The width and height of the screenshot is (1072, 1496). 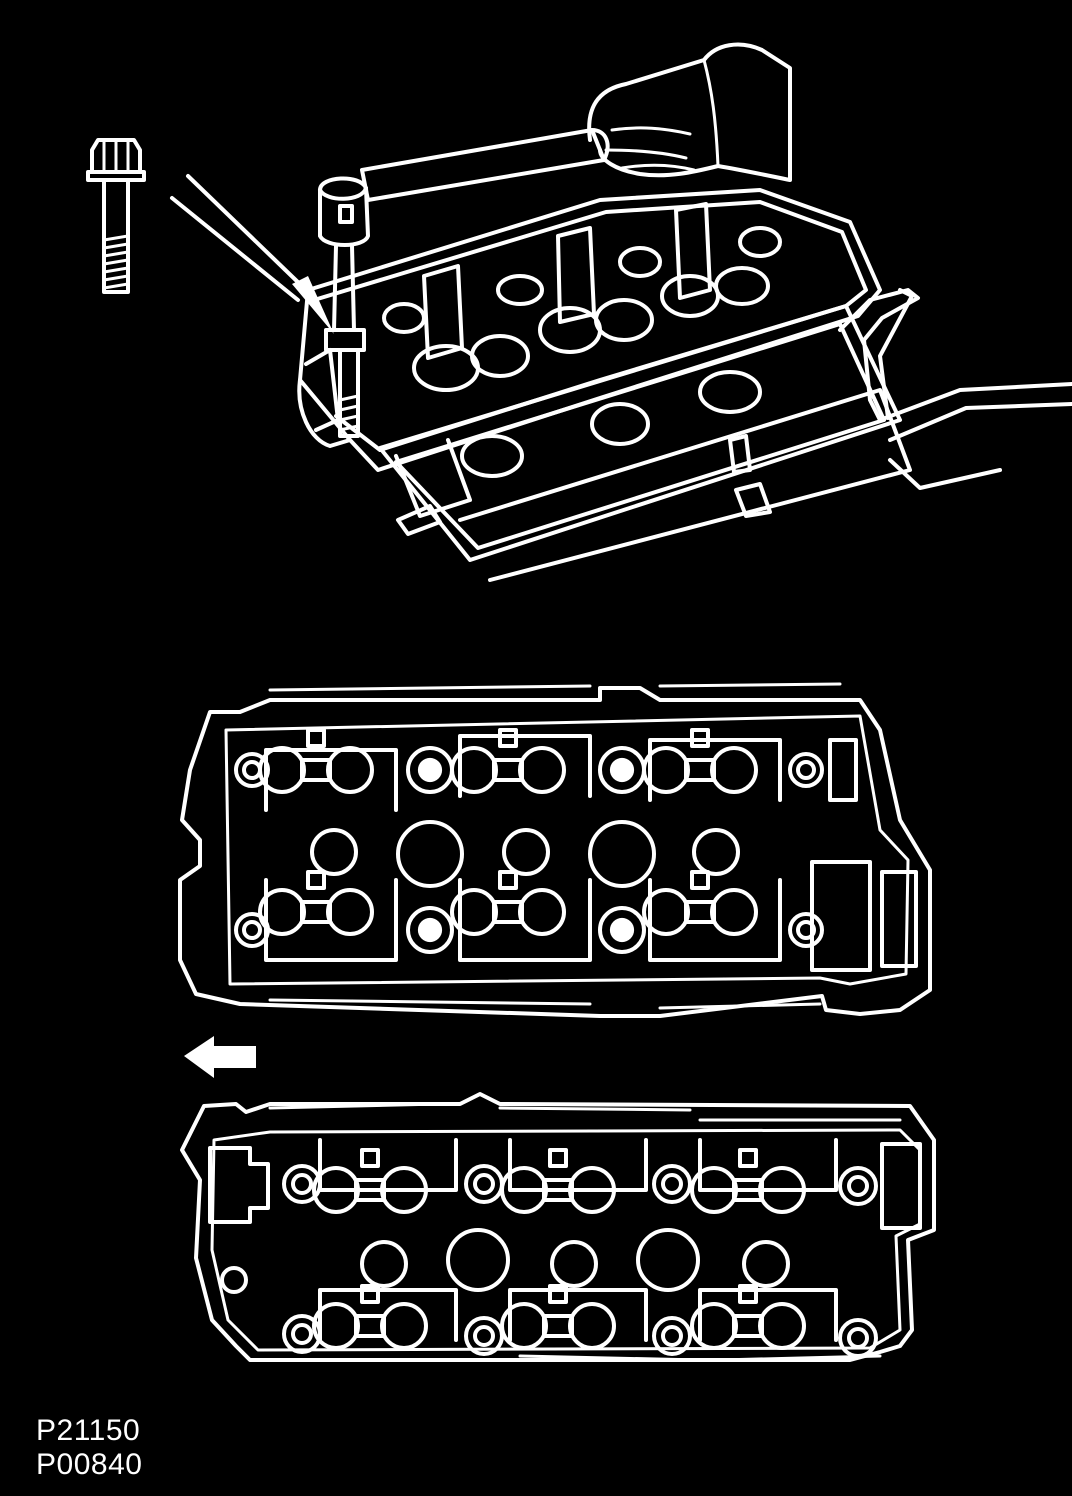 What do you see at coordinates (88, 1430) in the screenshot?
I see `figure-code-1: P21150` at bounding box center [88, 1430].